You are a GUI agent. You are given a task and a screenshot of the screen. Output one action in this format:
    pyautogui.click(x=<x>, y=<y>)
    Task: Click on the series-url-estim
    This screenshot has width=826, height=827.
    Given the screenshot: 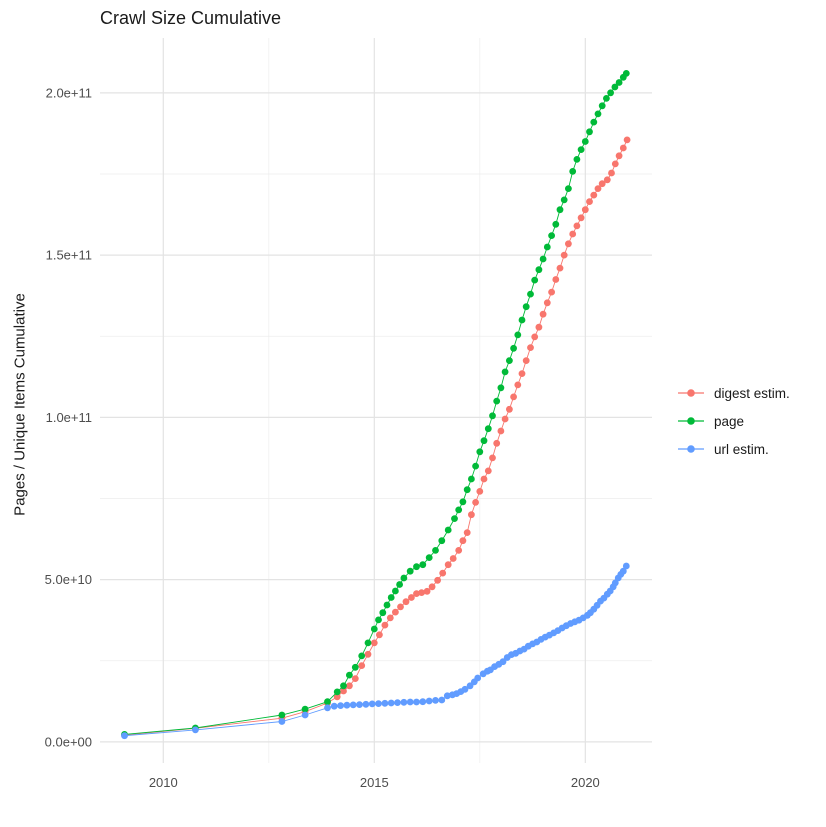 What is the action you would take?
    pyautogui.click(x=375, y=651)
    